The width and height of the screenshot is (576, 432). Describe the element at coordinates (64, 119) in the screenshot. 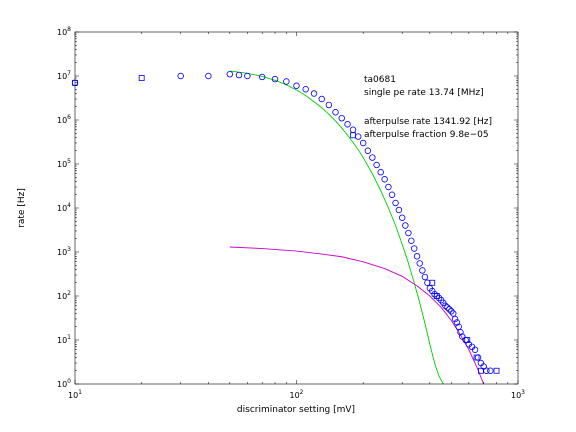

I see `y-tick-label: 10⁶` at that location.